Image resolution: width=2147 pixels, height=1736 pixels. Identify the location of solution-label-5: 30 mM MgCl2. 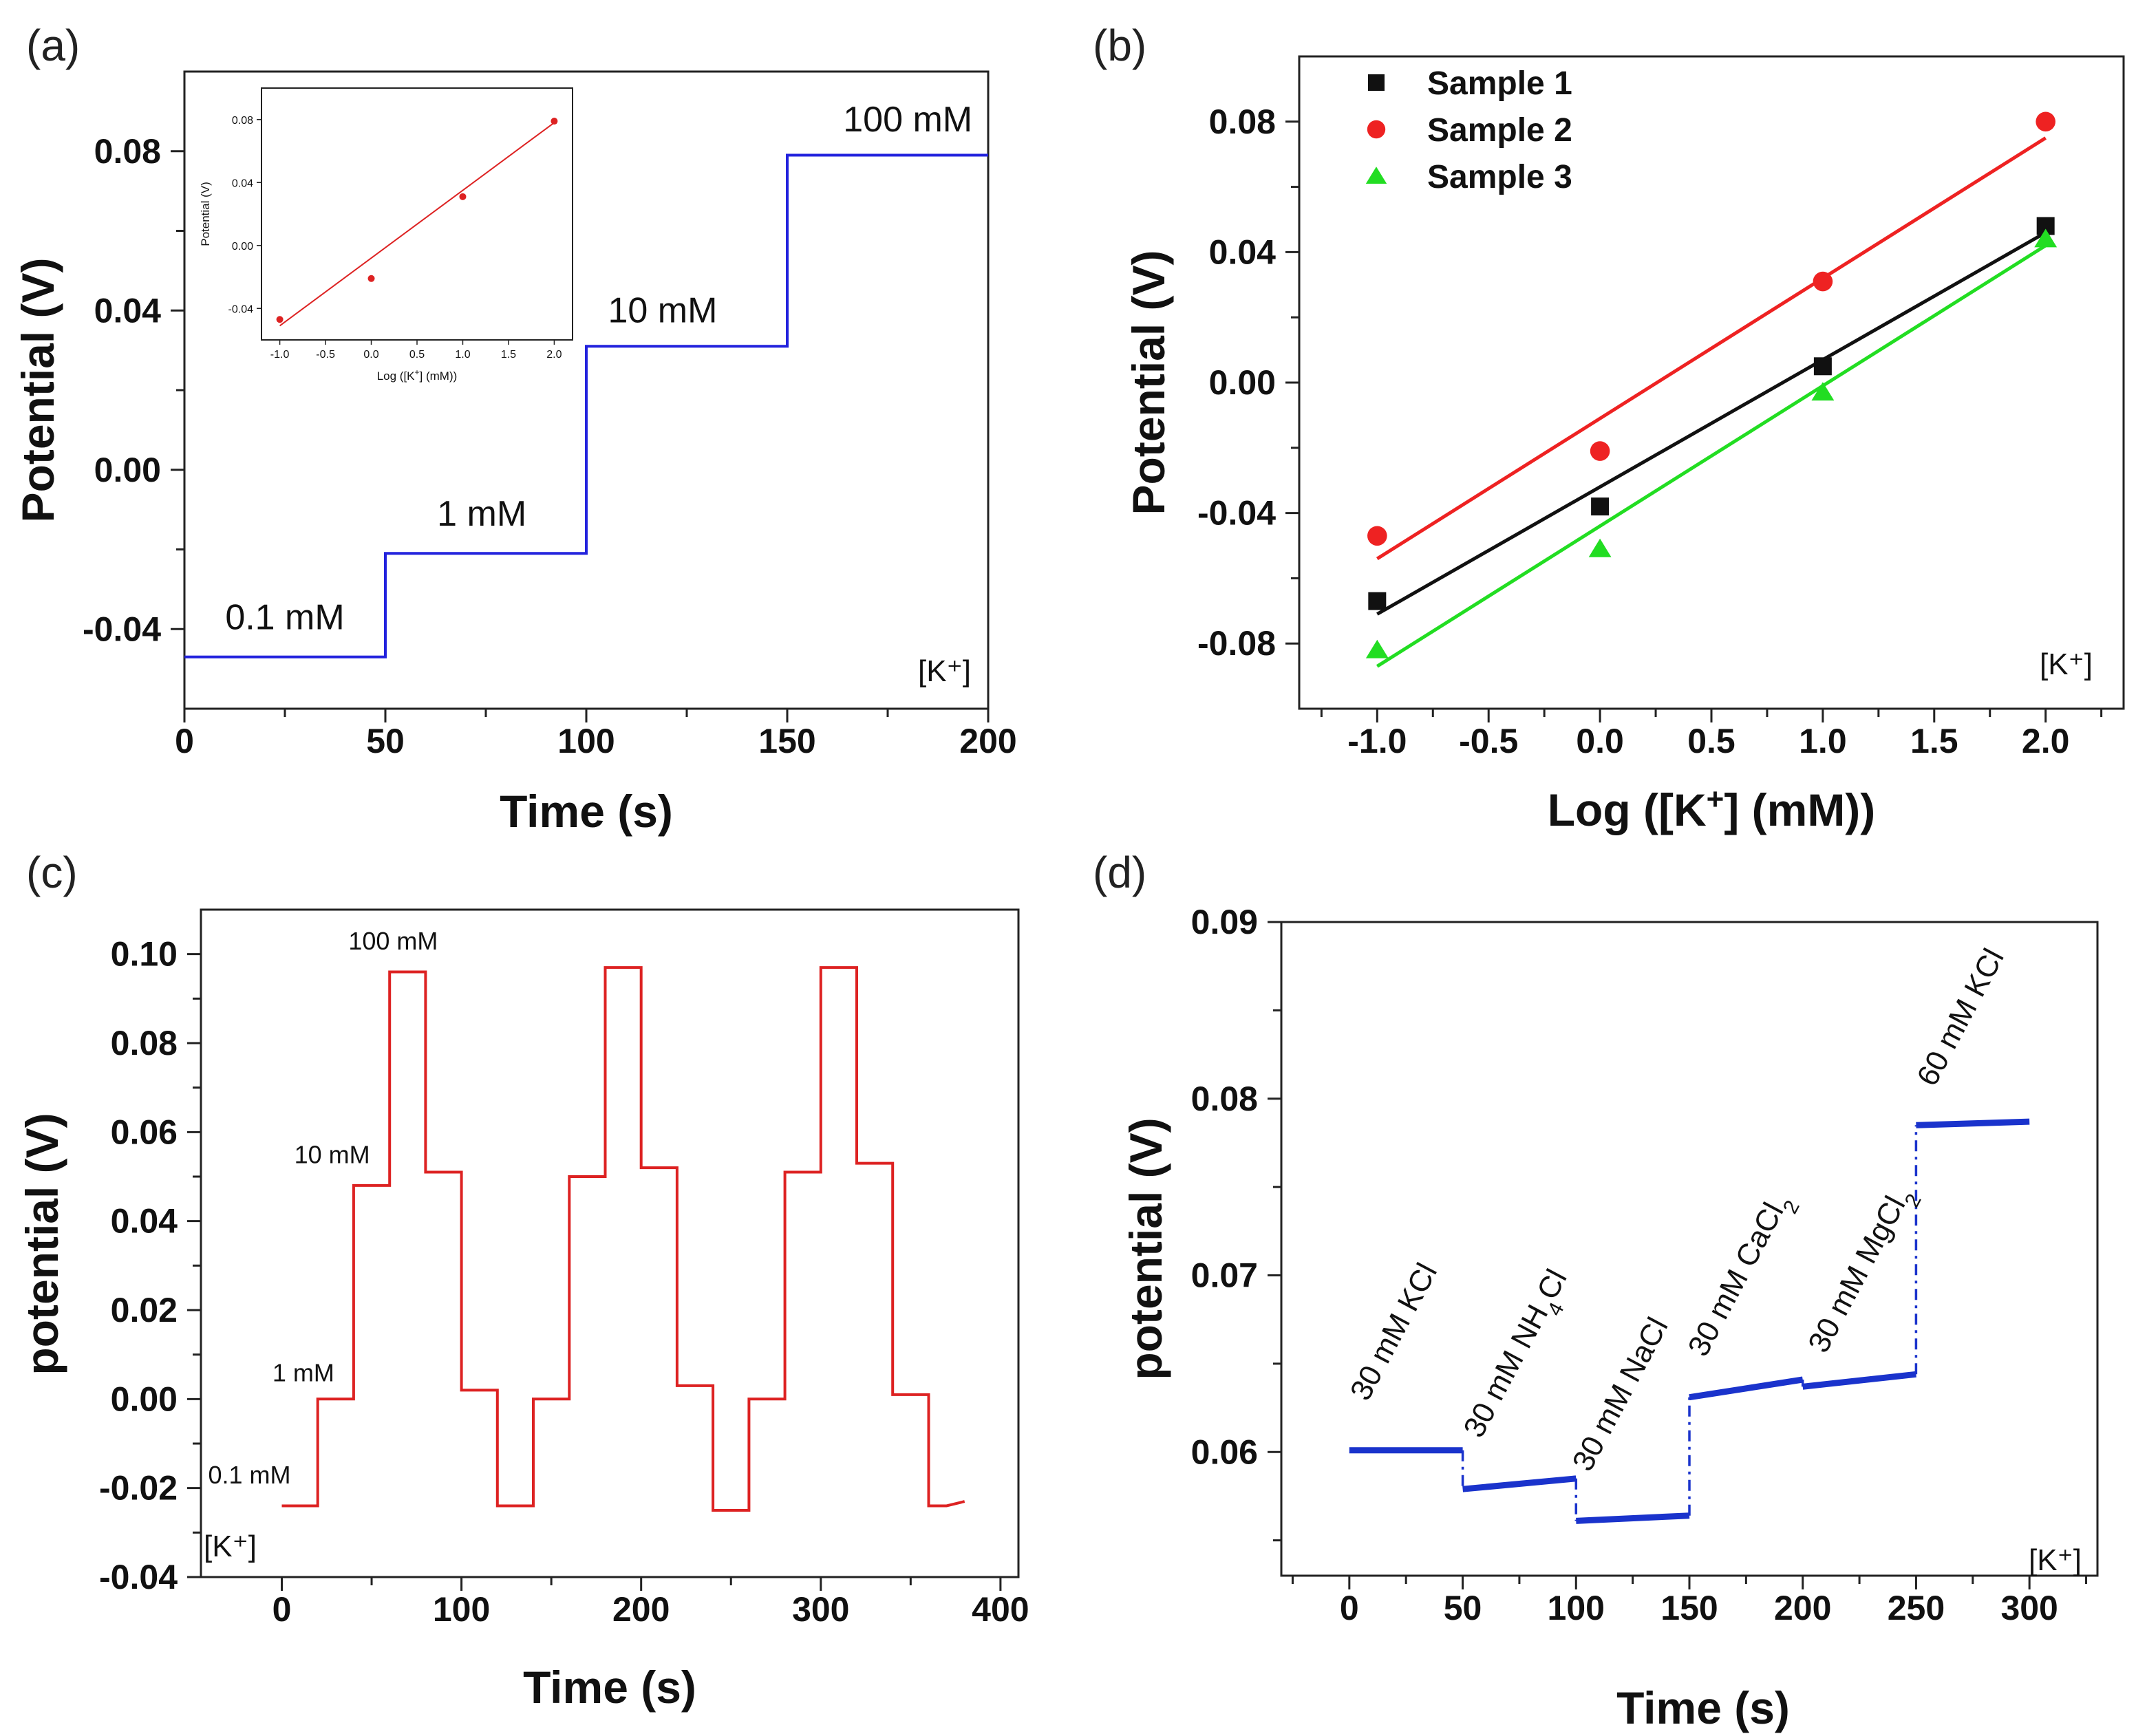
(1863, 1271).